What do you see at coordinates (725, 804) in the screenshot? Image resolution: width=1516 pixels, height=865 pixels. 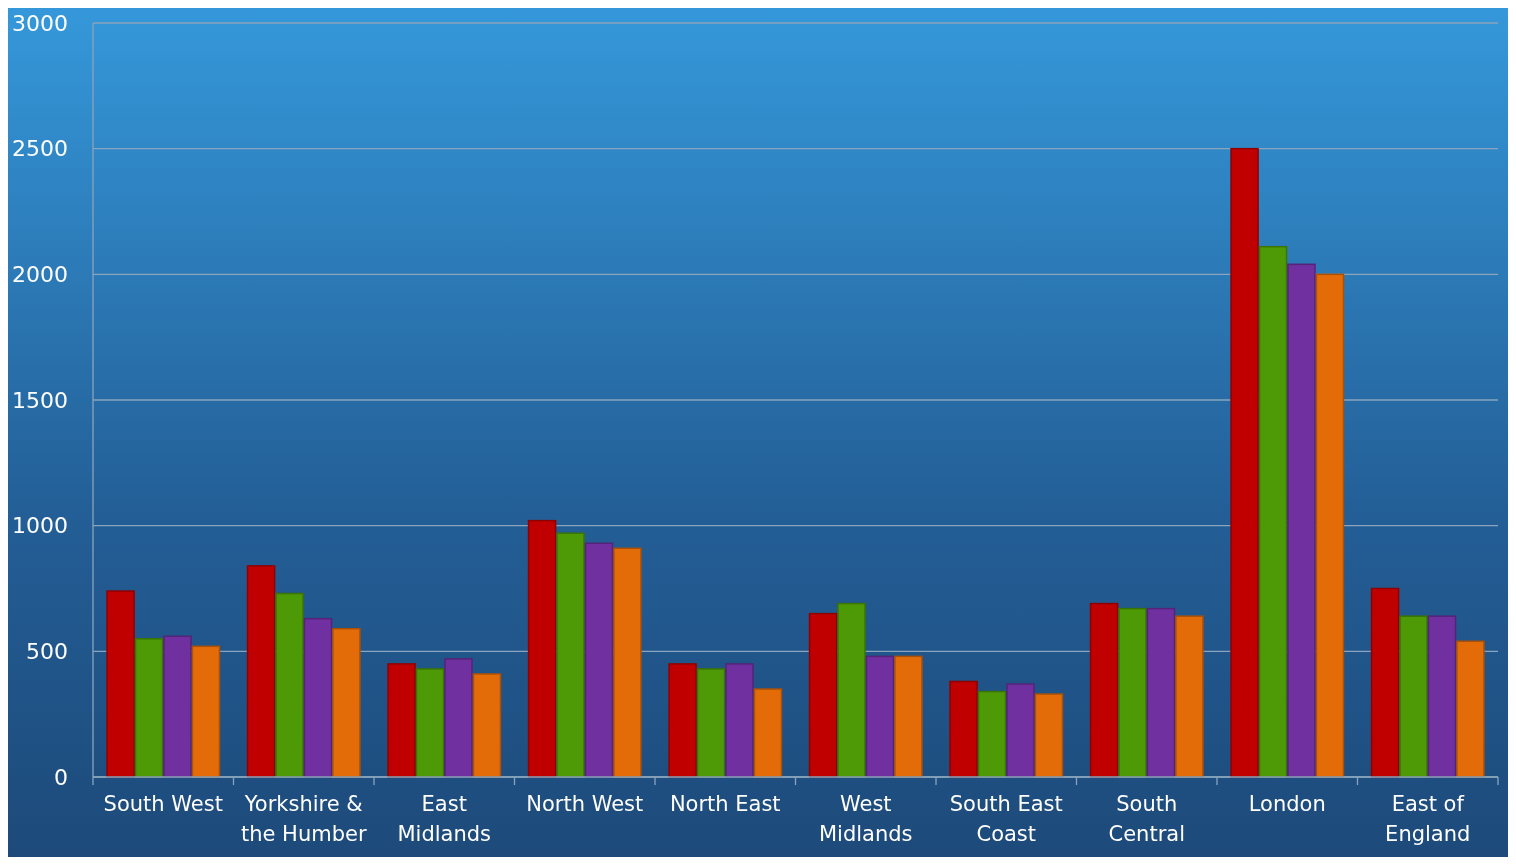 I see `x-tick-label: North East` at bounding box center [725, 804].